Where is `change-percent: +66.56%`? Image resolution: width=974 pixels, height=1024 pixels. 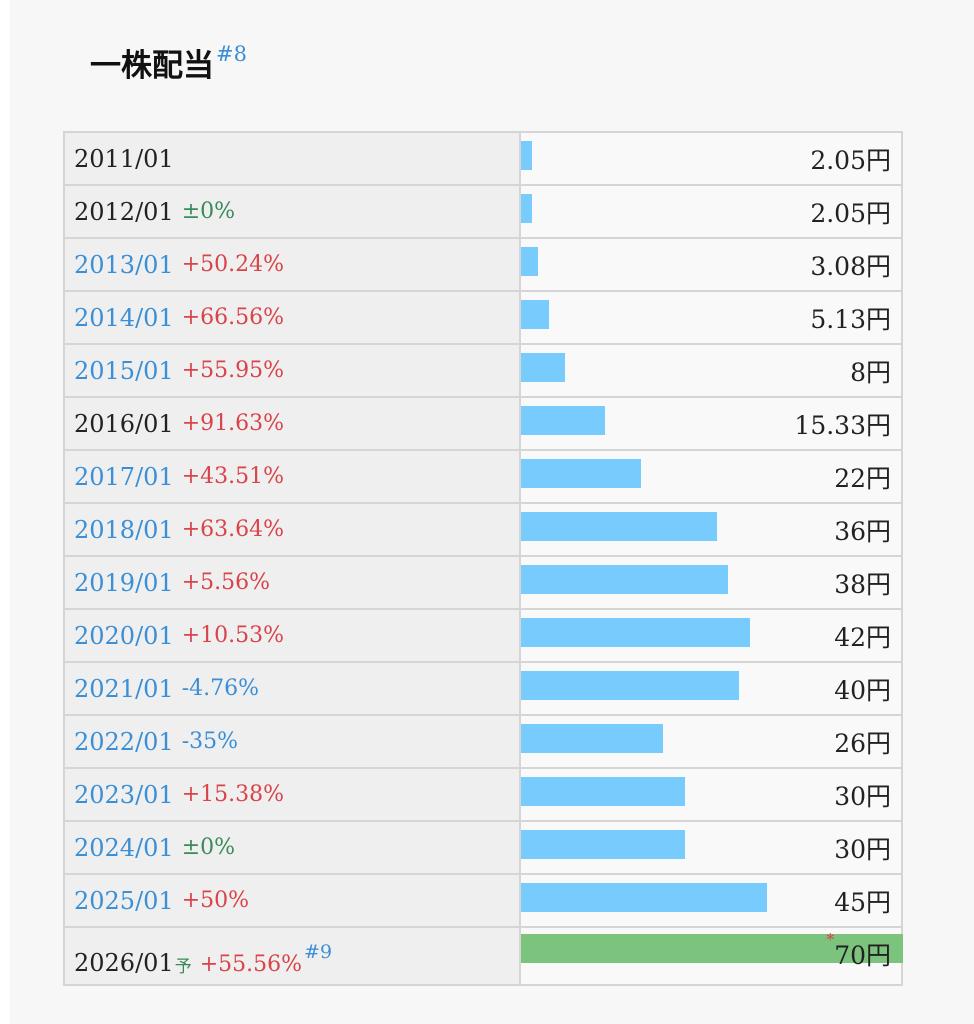 change-percent: +66.56% is located at coordinates (233, 317).